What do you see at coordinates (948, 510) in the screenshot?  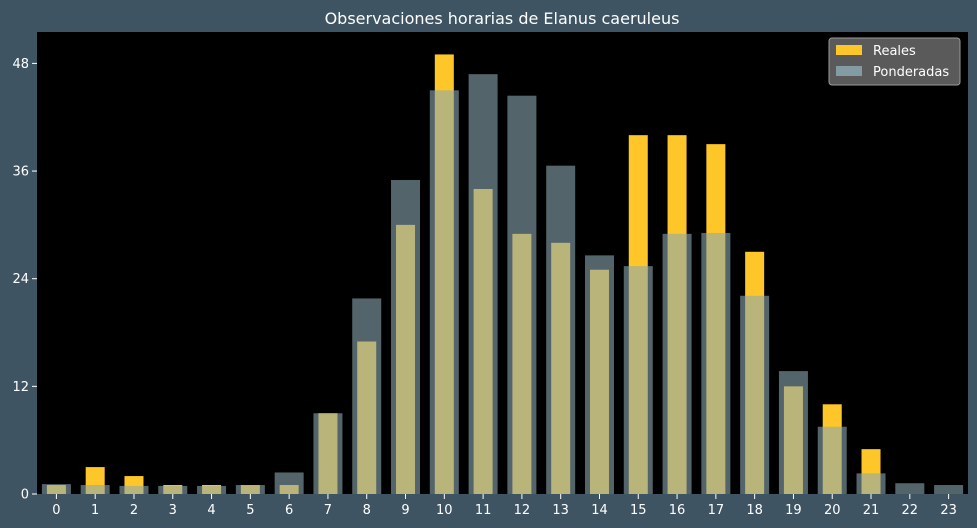 I see `x-tick-label: 23` at bounding box center [948, 510].